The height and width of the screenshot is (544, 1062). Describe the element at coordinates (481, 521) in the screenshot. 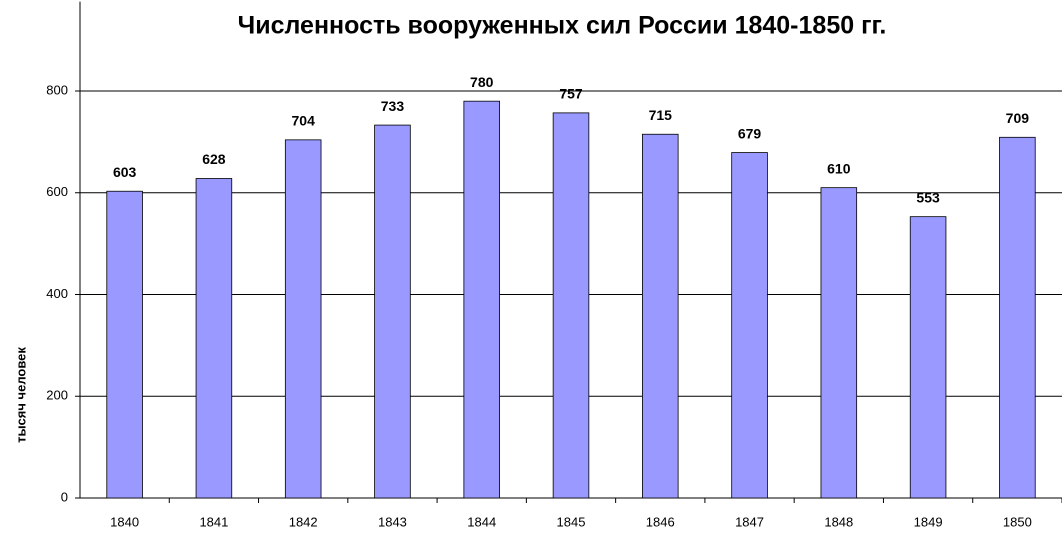

I see `x-tick-label: 1844` at that location.